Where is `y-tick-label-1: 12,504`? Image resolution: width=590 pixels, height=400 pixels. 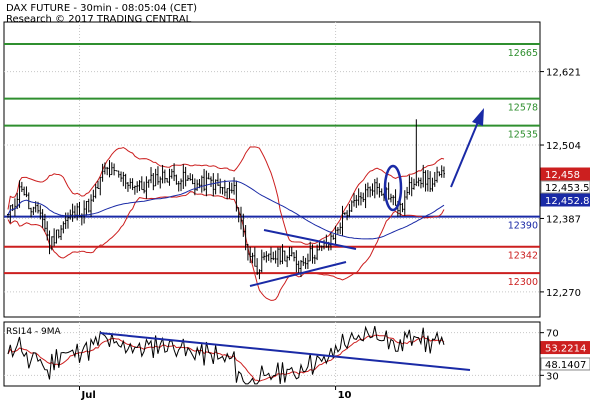
y-tick-label-1: 12,504 is located at coordinates (563, 146).